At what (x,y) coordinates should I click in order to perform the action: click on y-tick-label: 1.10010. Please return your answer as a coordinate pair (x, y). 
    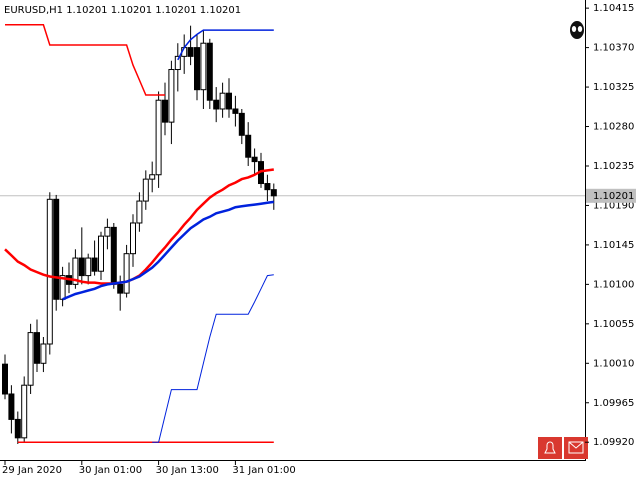
    Looking at the image, I should click on (613, 363).